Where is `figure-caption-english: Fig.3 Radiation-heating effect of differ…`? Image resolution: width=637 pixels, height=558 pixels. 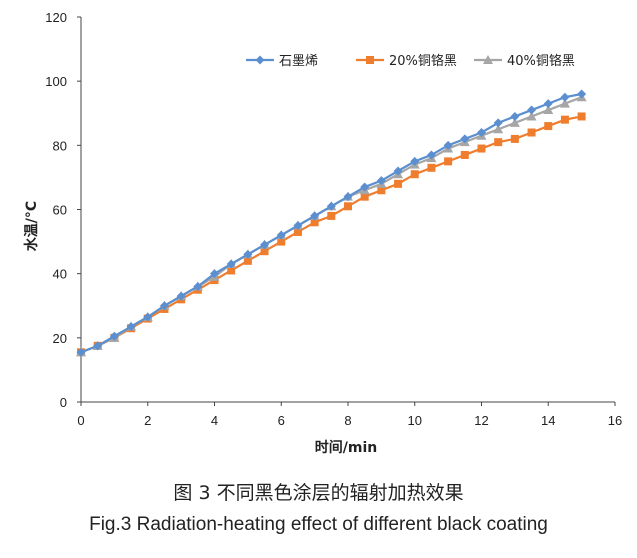 figure-caption-english: Fig.3 Radiation-heating effect of differ… is located at coordinates (318, 524).